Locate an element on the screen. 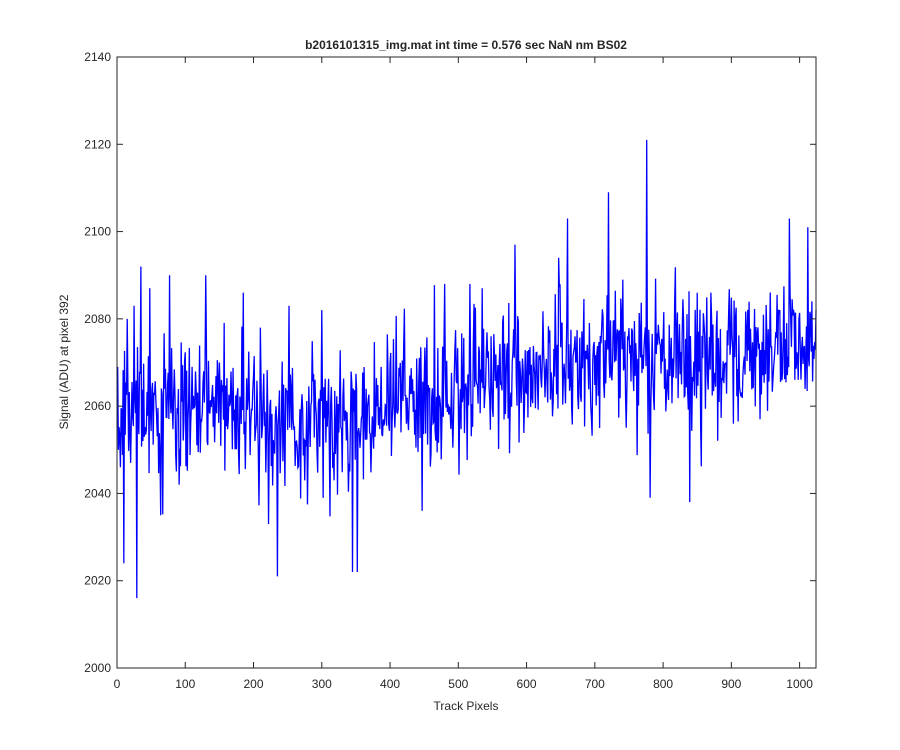 Image resolution: width=900 pixels, height=750 pixels. y-tick-label: 2080 is located at coordinates (97, 319).